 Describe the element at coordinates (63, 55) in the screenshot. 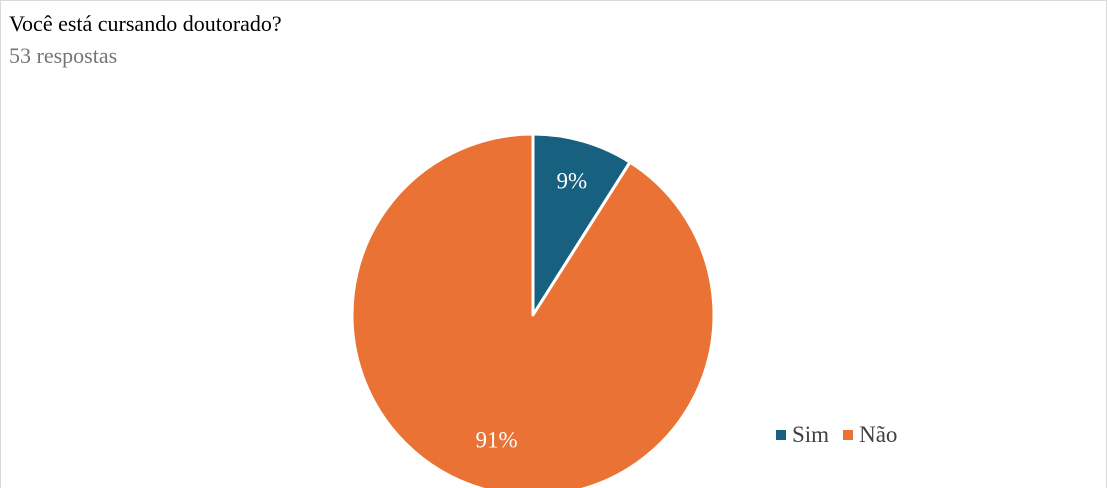

I see `response-count: 53 respostas` at that location.